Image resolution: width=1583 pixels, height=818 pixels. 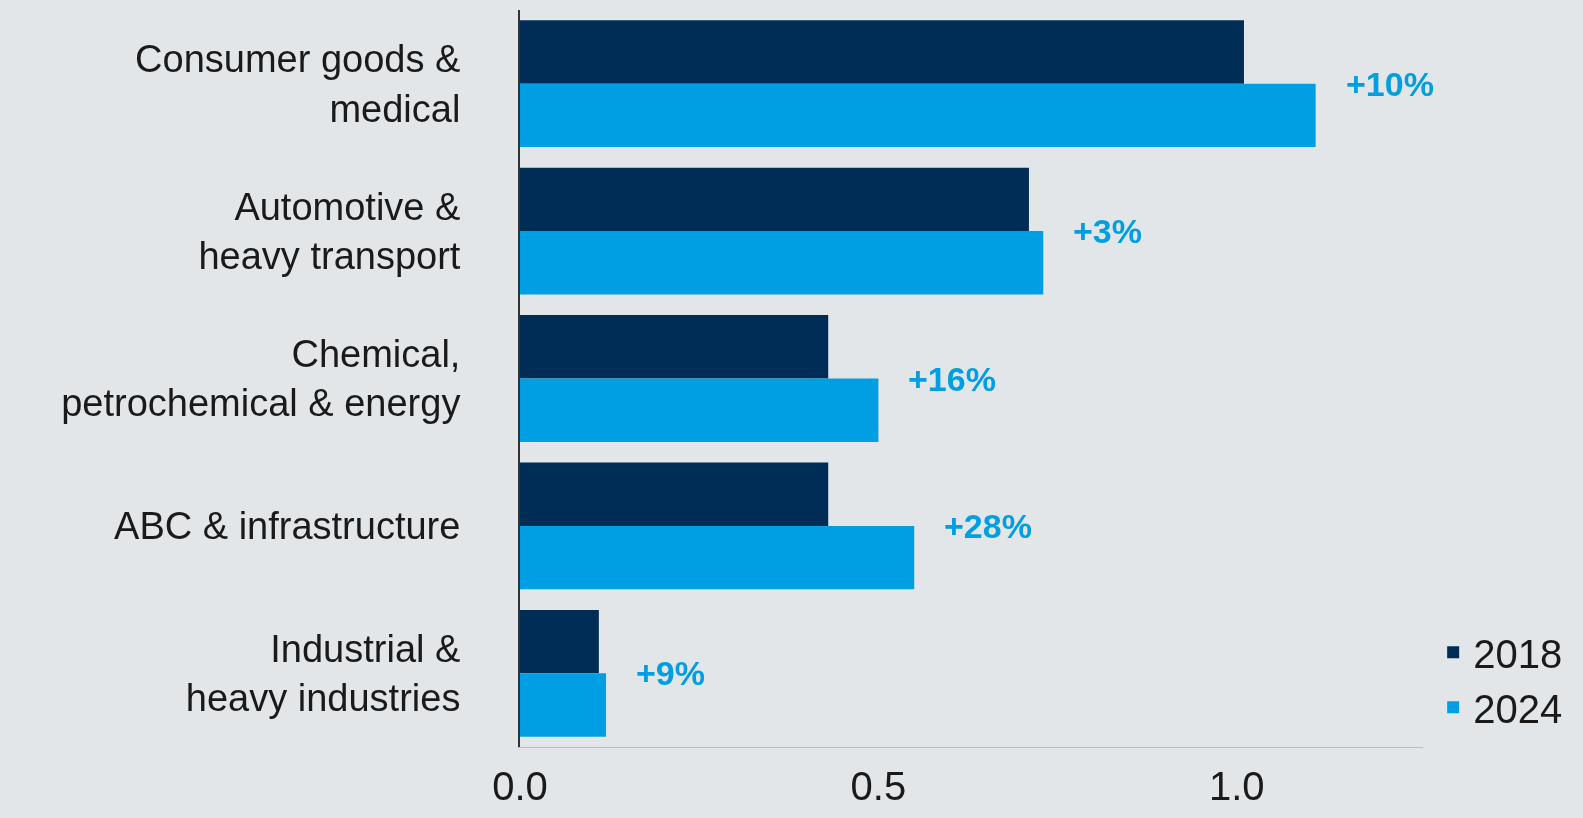 What do you see at coordinates (287, 526) in the screenshot?
I see `y-tick-label: ABC & infrastructure` at bounding box center [287, 526].